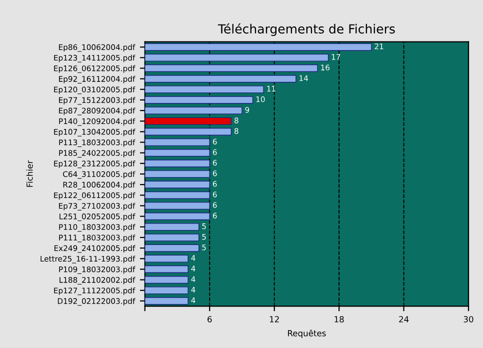 This screenshot has height=348, width=483. What do you see at coordinates (339, 319) in the screenshot?
I see `x-tick-label: 18` at bounding box center [339, 319].